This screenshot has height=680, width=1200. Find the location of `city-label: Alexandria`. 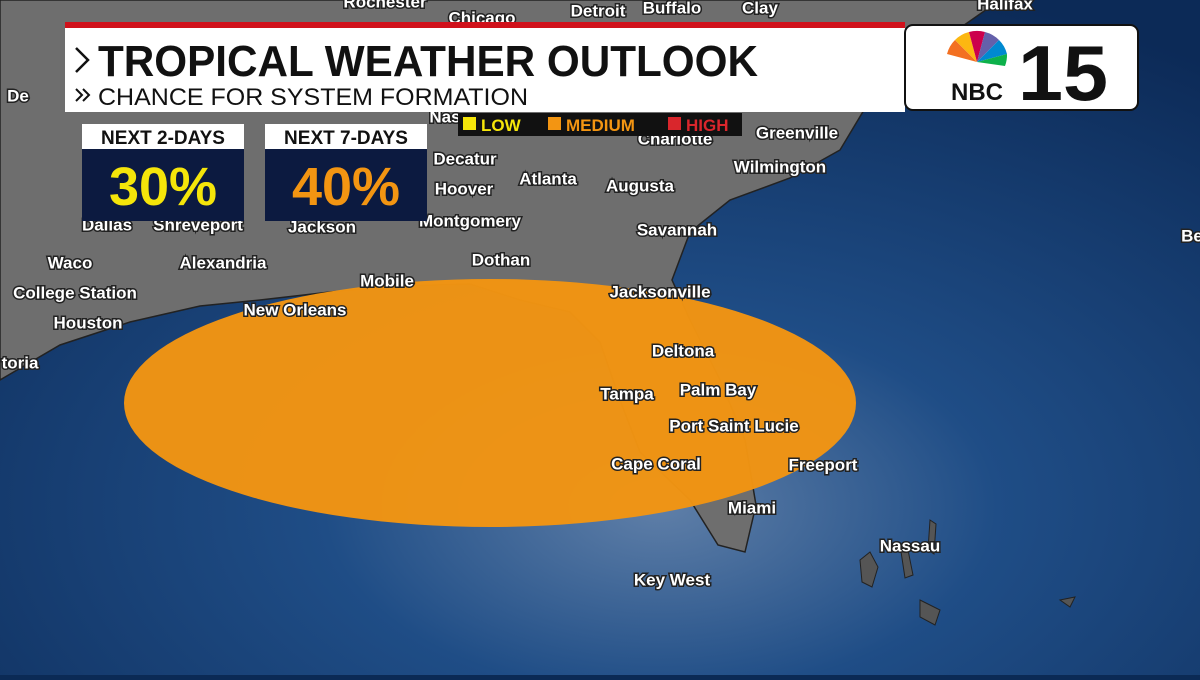

city-label: Alexandria is located at coordinates (223, 262).